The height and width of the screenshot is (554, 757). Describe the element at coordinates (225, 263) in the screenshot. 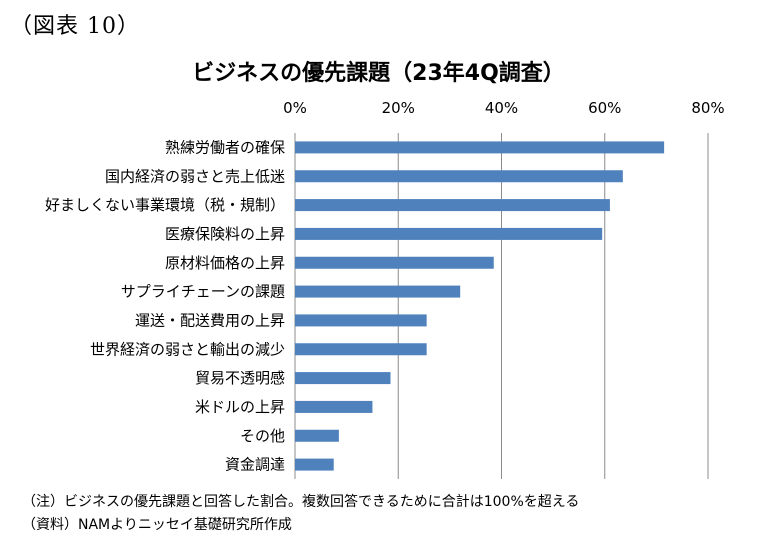

I see `category-label: 原材料価格の上昇` at that location.